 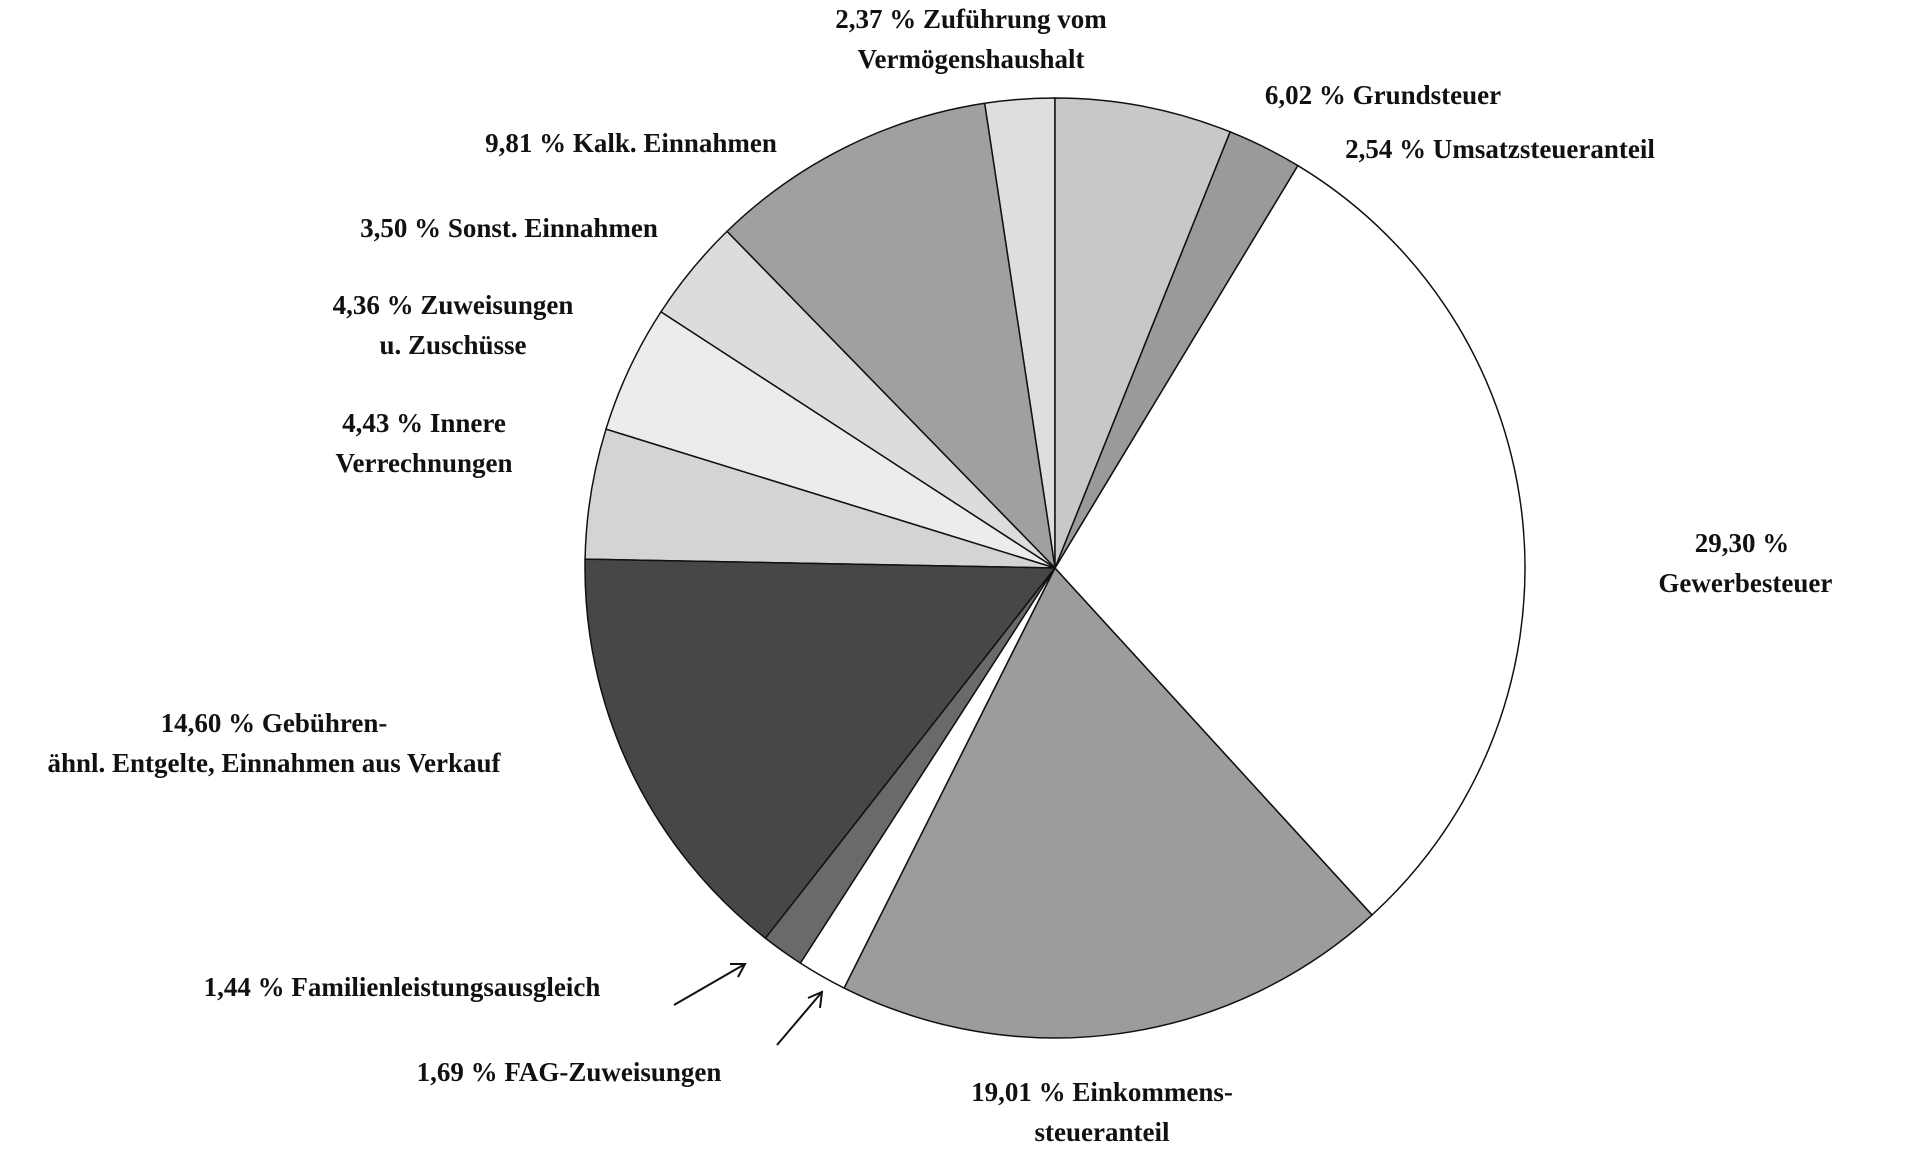 I want to click on category-label: Innere Verrechnungen, so click(x=424, y=443).